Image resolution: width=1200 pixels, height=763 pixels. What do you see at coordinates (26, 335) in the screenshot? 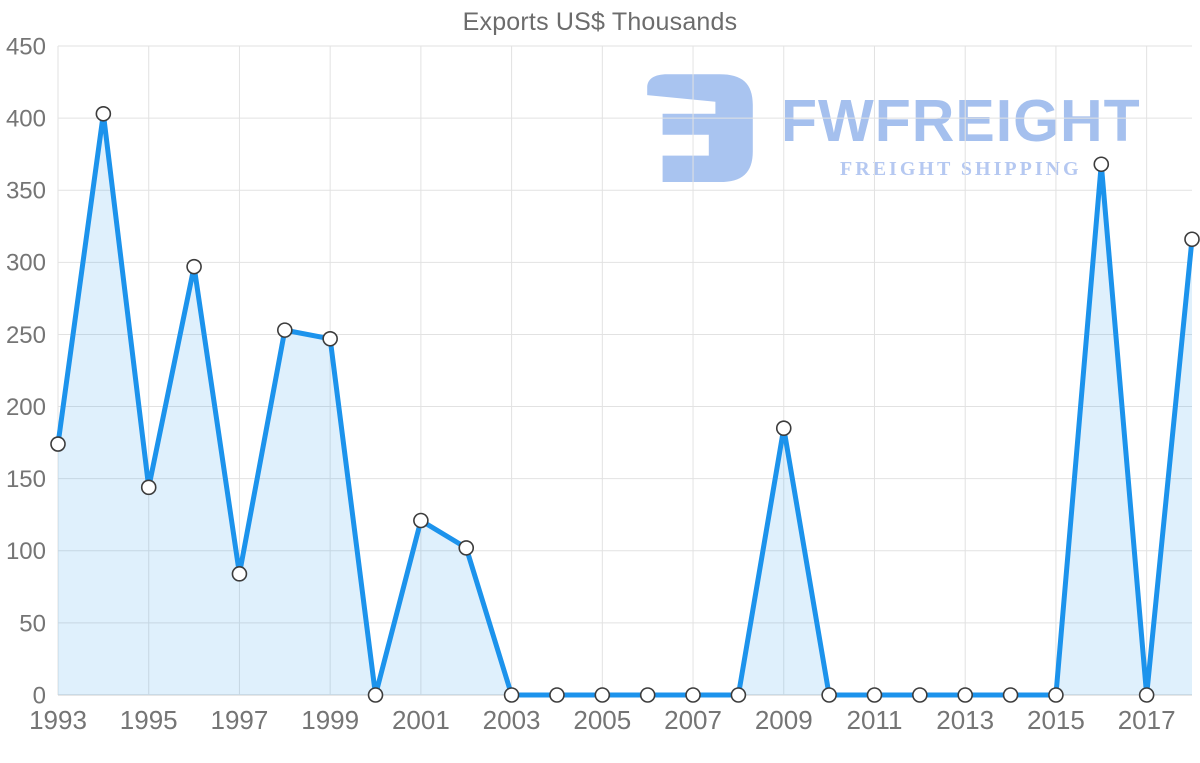
I see `y-tick-label: 250` at bounding box center [26, 335].